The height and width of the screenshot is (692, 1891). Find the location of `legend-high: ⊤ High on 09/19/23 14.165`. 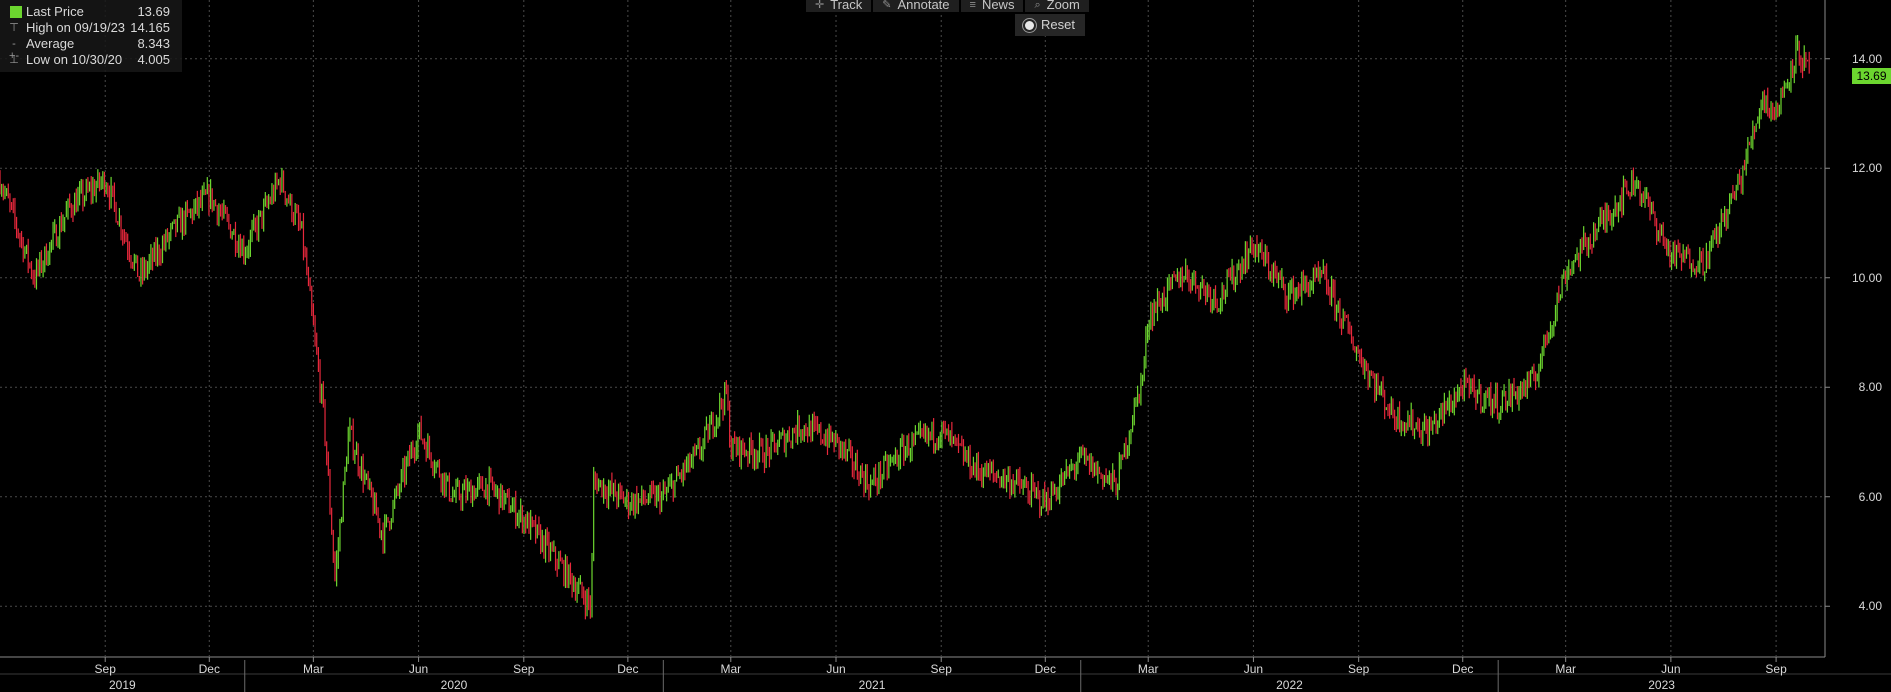

legend-high: ⊤ High on 09/19/23 14.165 is located at coordinates (90, 28).